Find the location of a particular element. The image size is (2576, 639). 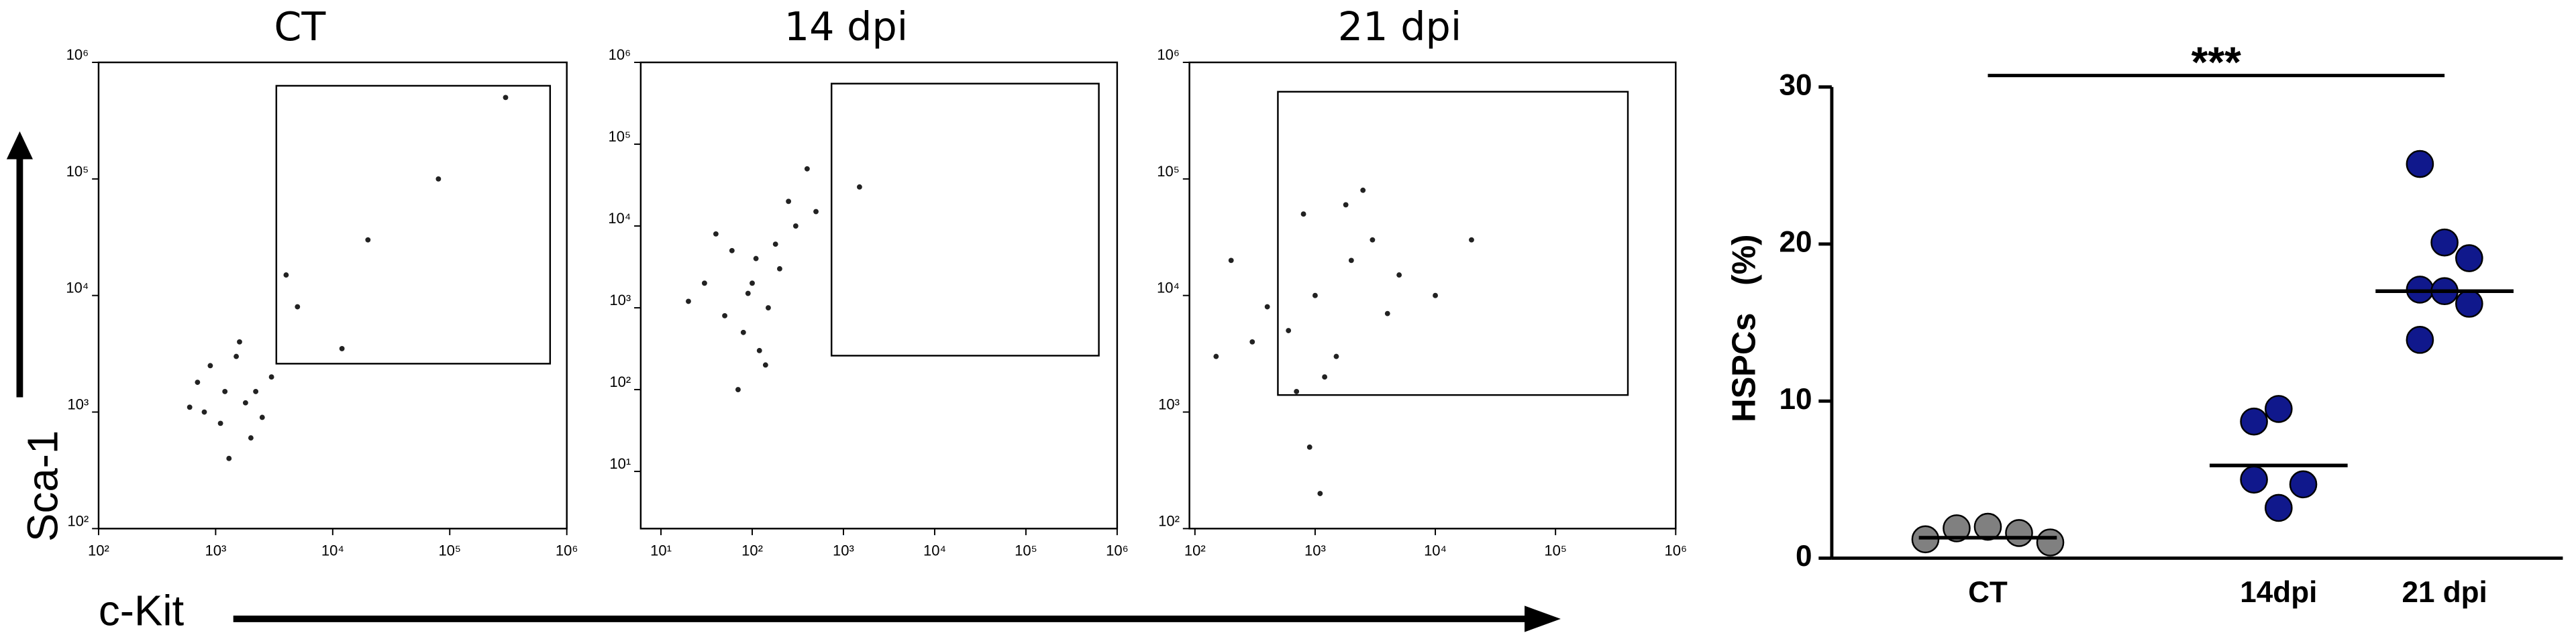

x-tick-label: 14dpi is located at coordinates (2278, 592).